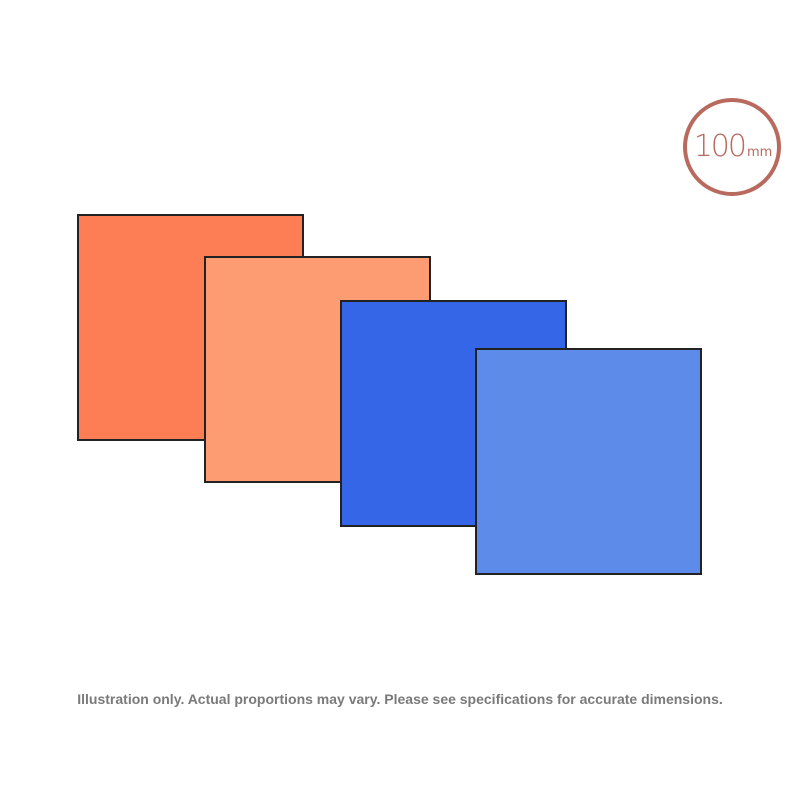 Image resolution: width=800 pixels, height=800 pixels. I want to click on size-badge-text: 100 mm, so click(733, 146).